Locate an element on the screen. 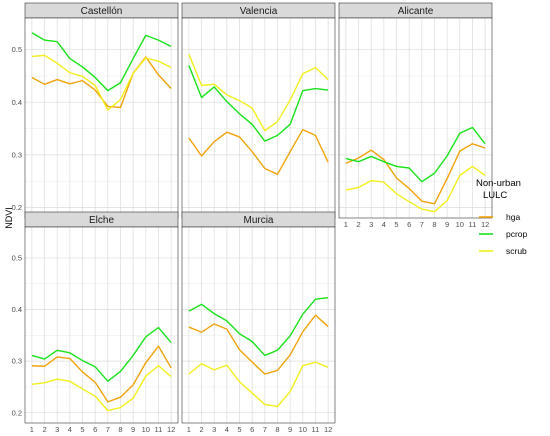  panel-area-murcia is located at coordinates (258, 325).